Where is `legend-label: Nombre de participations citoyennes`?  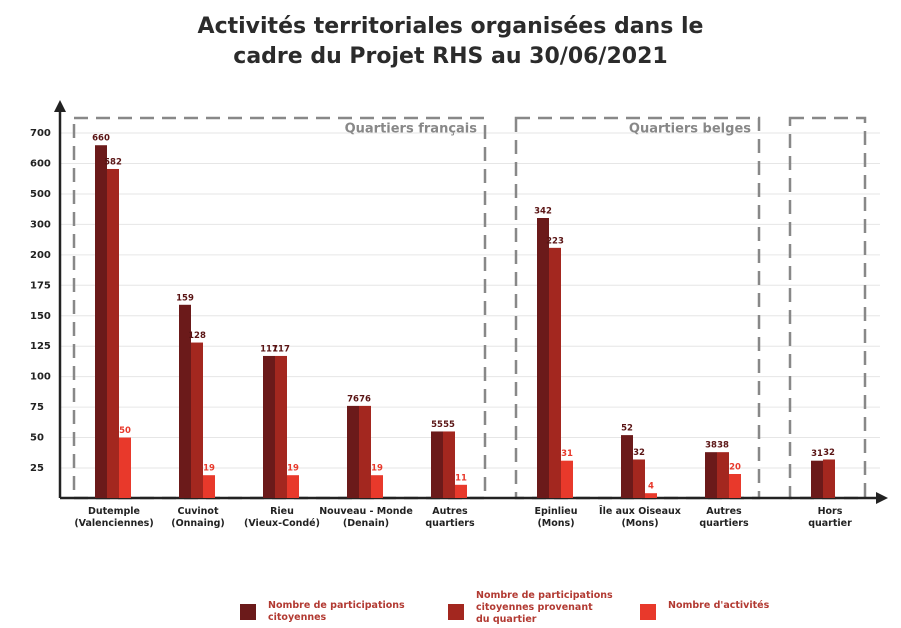 legend-label: Nombre de participations citoyennes is located at coordinates (336, 611).